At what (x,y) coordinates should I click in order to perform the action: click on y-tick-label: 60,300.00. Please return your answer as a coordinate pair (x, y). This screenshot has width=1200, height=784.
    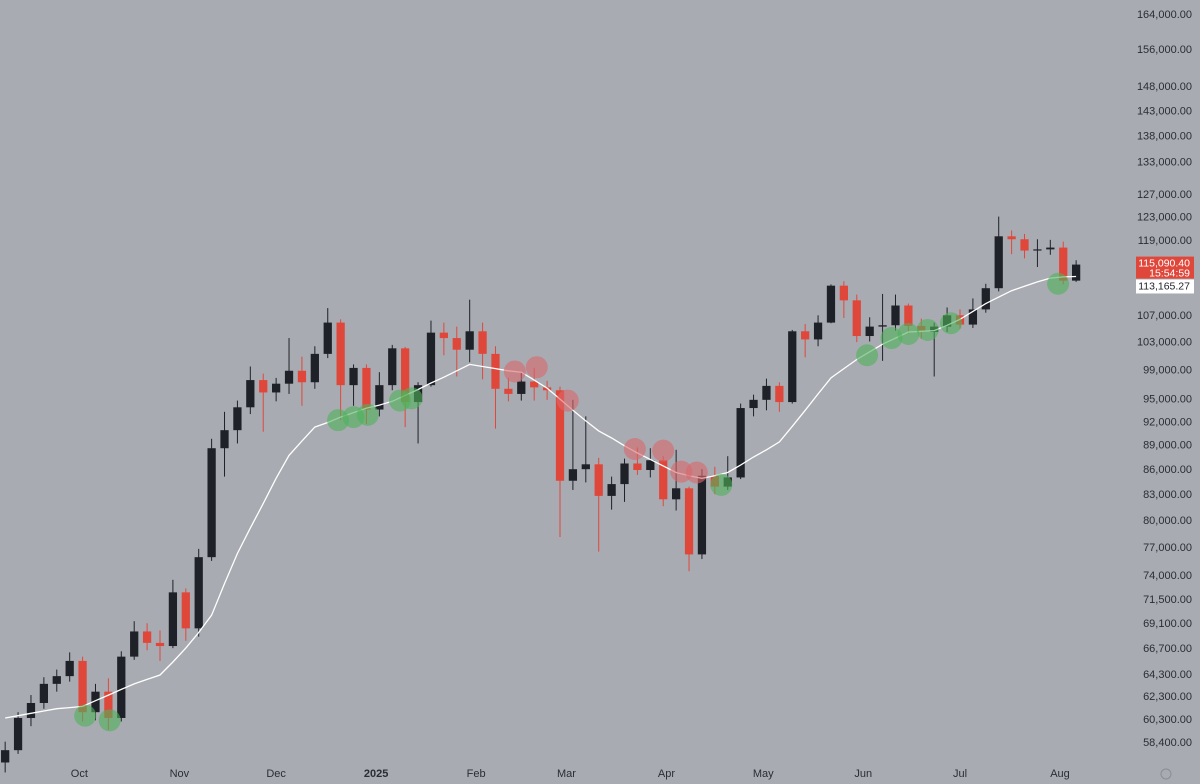
    Looking at the image, I should click on (1167, 720).